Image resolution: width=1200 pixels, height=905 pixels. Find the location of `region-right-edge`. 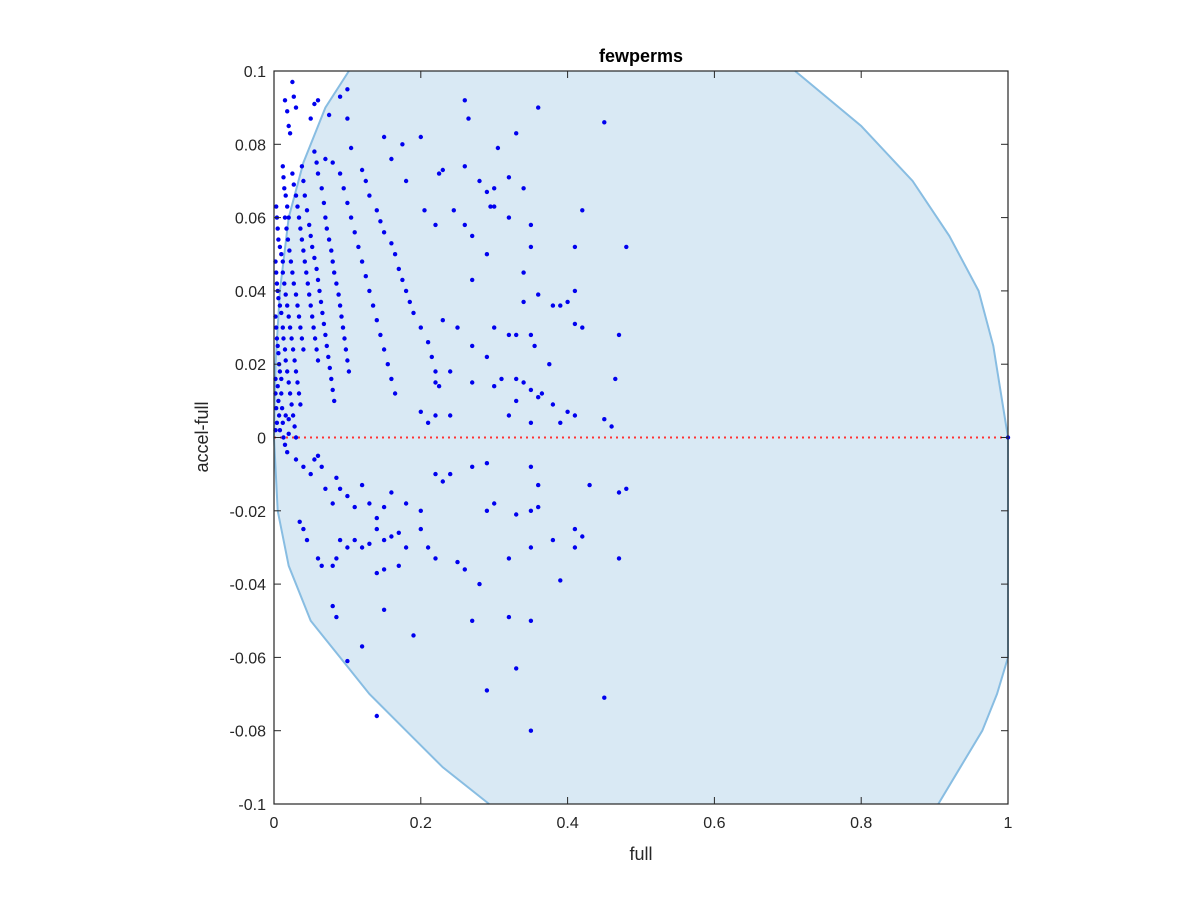

region-right-edge is located at coordinates (901, 437).